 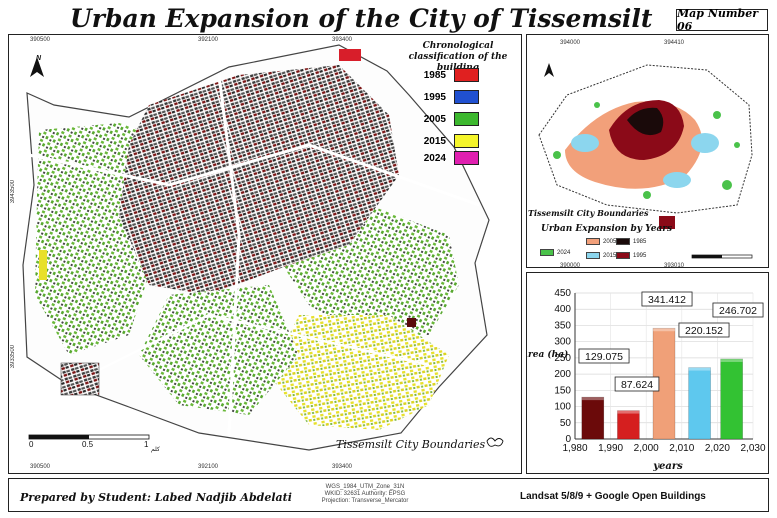 I want to click on boundary-legend-icon, so click(x=495, y=442).